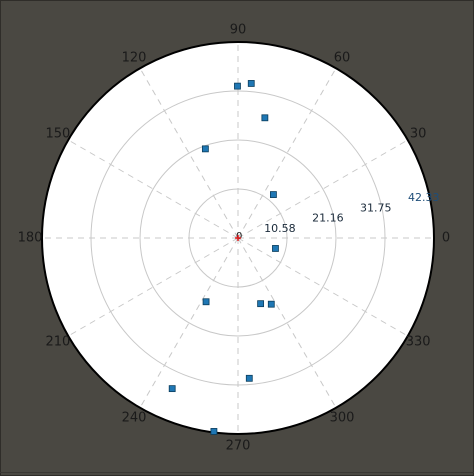 The width and height of the screenshot is (474, 476). Describe the element at coordinates (342, 418) in the screenshot. I see `angle-label-300: 300` at that location.